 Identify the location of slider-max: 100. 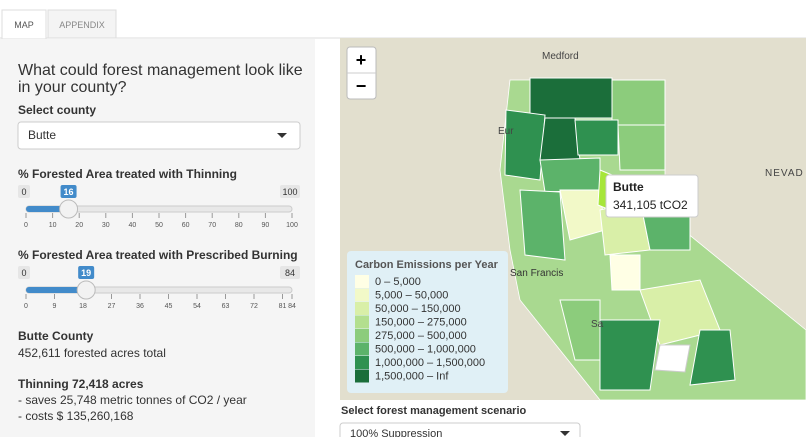
(289, 192).